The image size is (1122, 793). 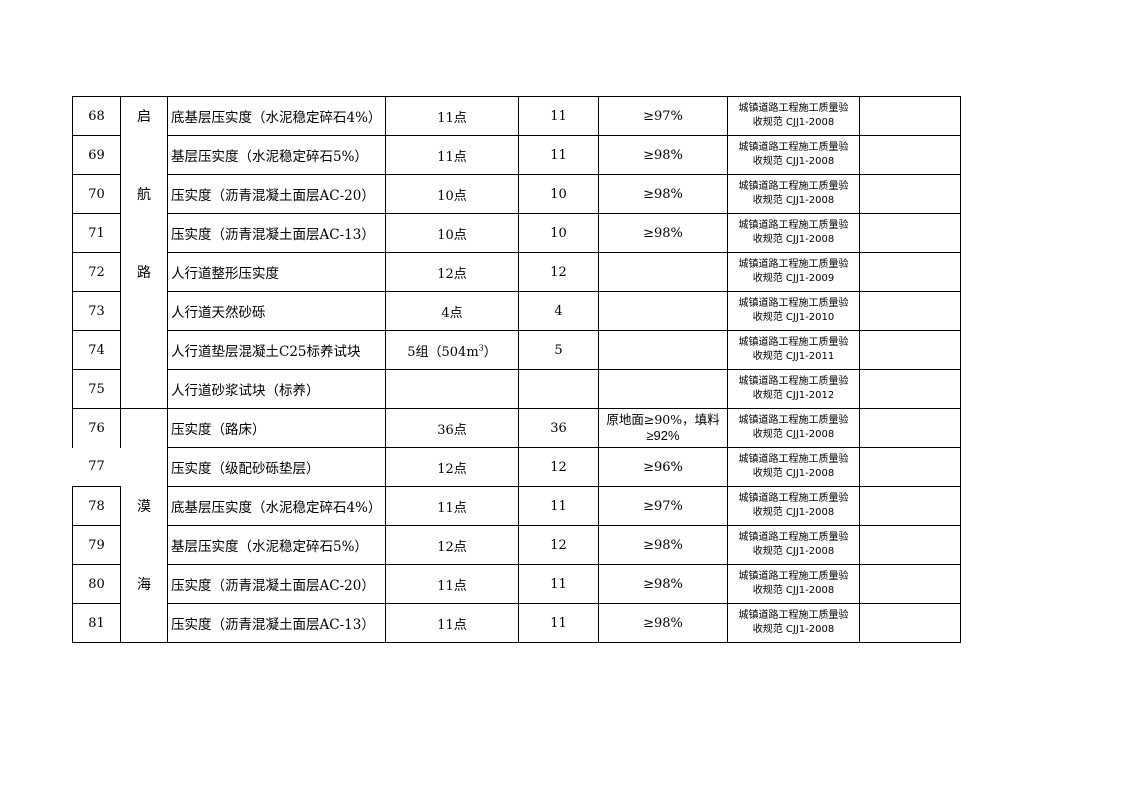 What do you see at coordinates (276, 506) in the screenshot?
I see `test-item: 底基层压实度（水泥稳定碎石4%）` at bounding box center [276, 506].